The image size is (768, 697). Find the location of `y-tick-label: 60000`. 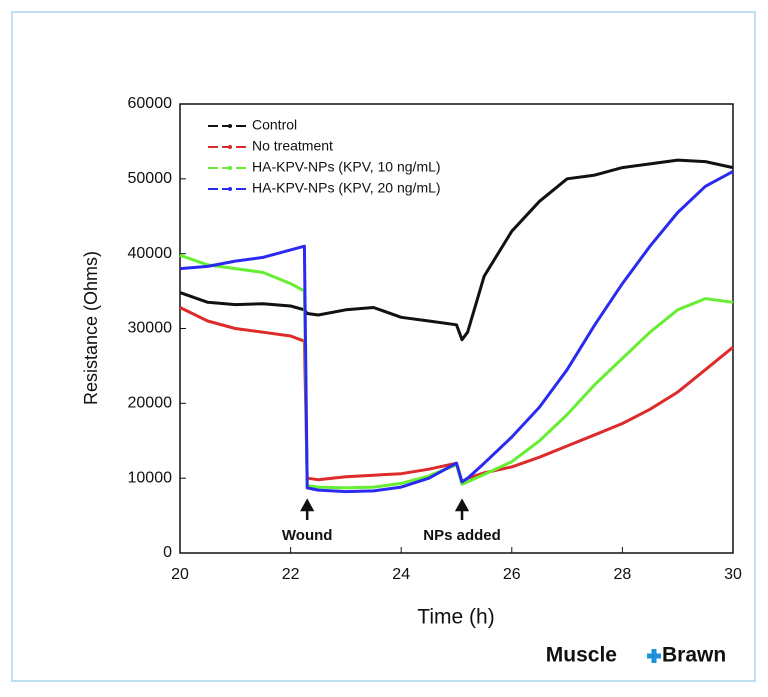

y-tick-label: 60000 is located at coordinates (150, 103).